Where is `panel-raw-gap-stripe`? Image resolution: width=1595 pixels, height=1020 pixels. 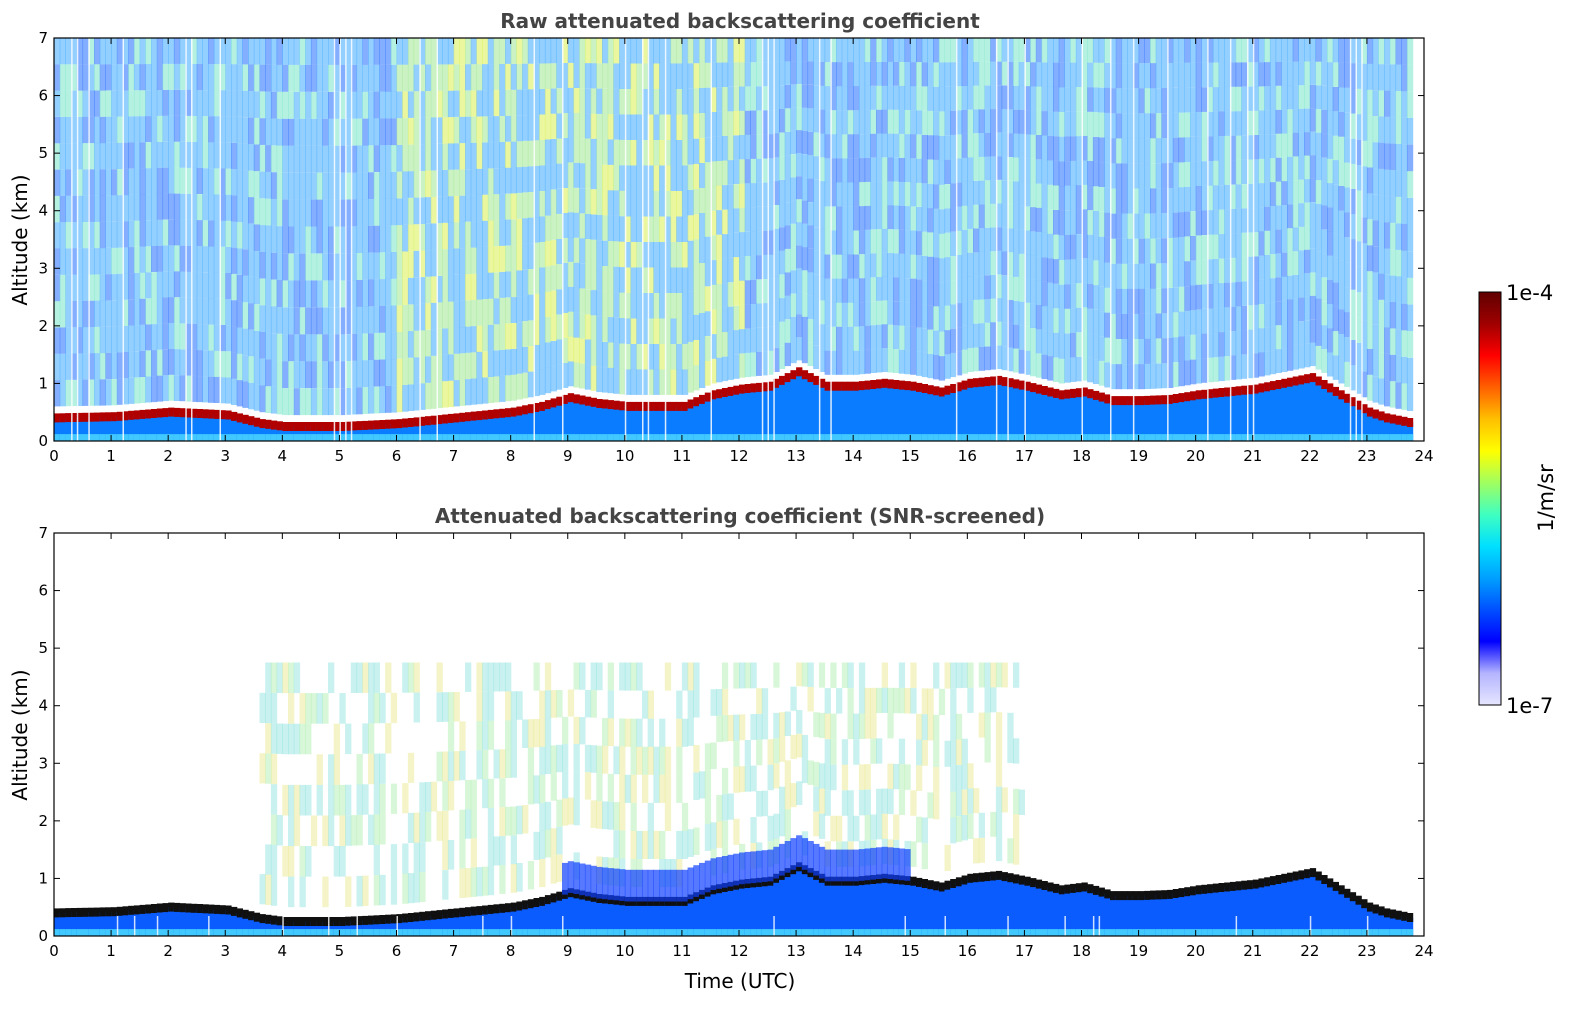
panel-raw-gap-stripe is located at coordinates (77, 239).